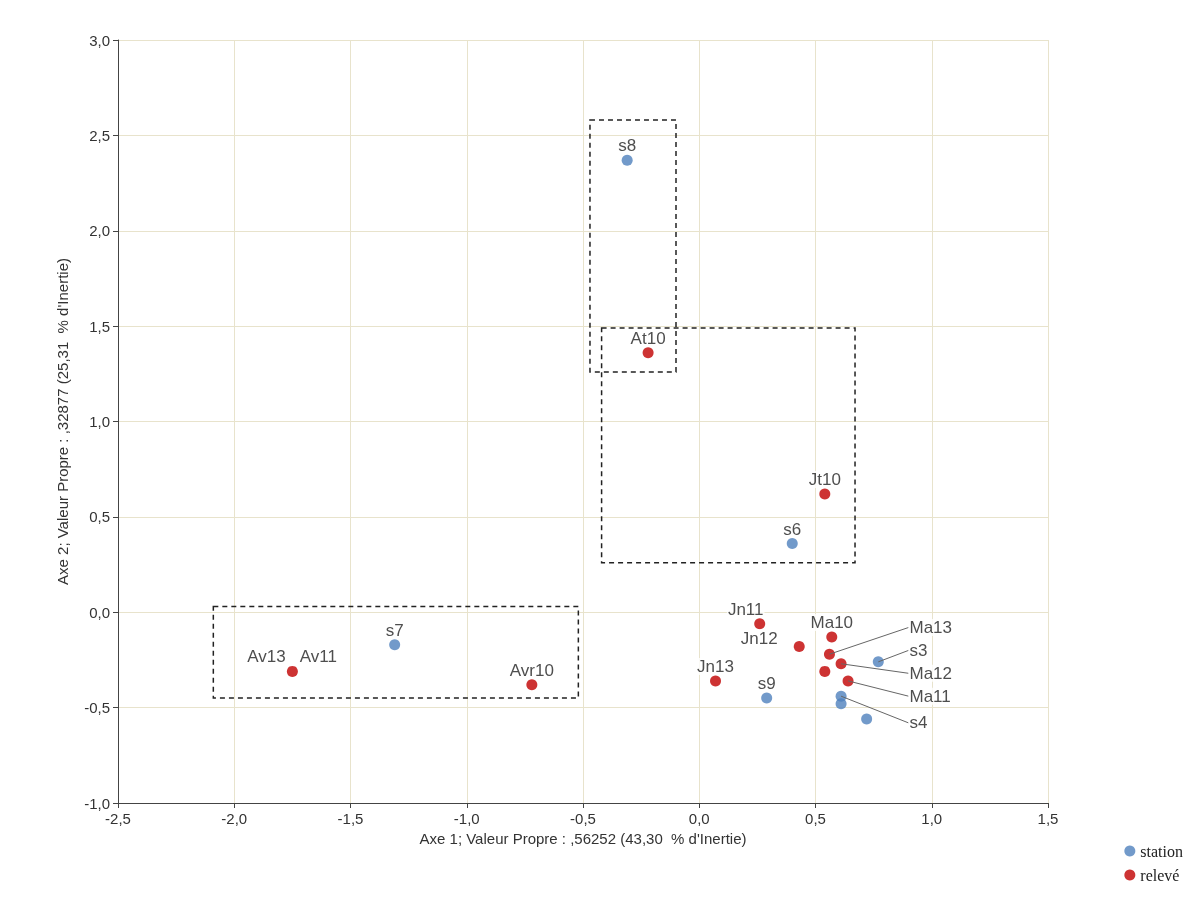 This screenshot has width=1197, height=900. Describe the element at coordinates (745, 609) in the screenshot. I see `annotation: Jn11` at that location.